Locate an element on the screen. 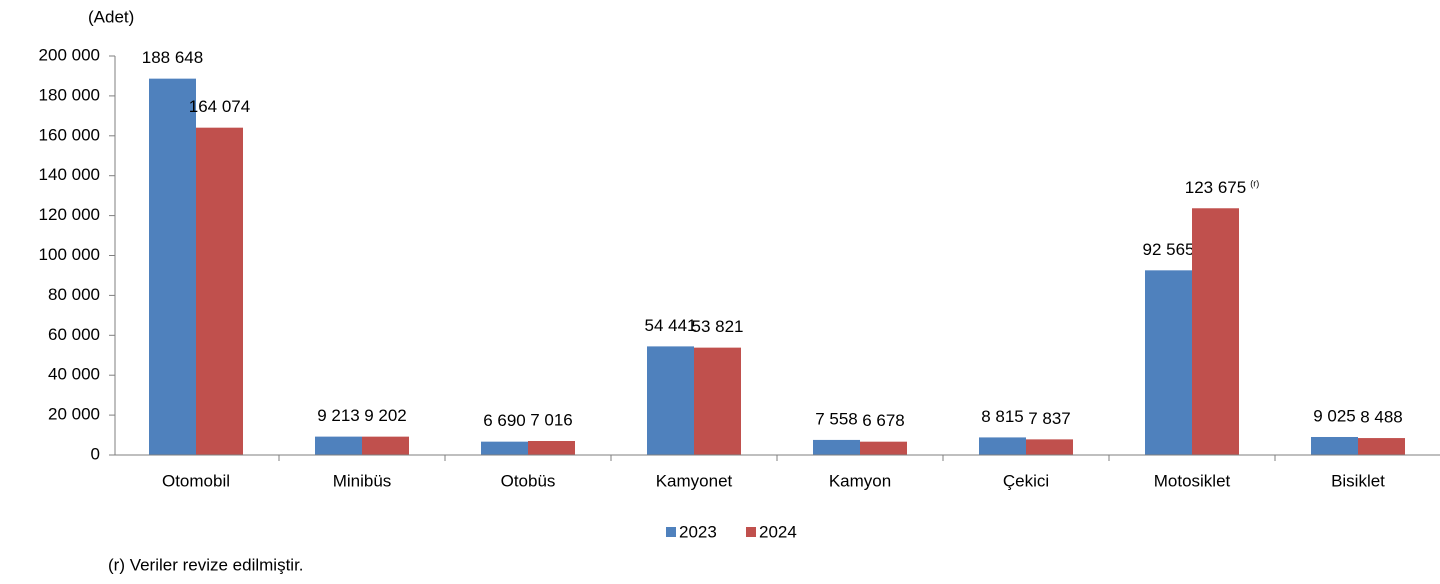 This screenshot has height=584, width=1440. y-unit-label: (Adet) is located at coordinates (111, 16).